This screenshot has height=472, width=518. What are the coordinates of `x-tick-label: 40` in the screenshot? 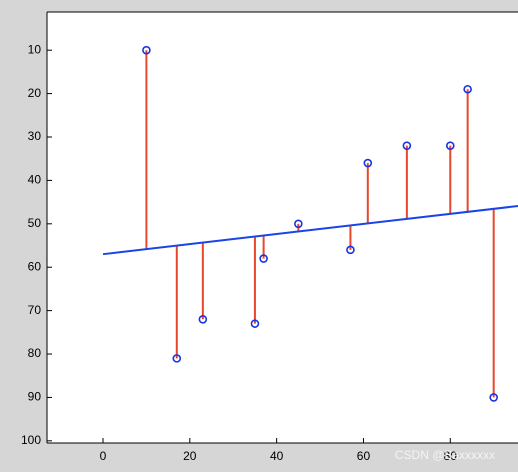 It's located at (277, 456).